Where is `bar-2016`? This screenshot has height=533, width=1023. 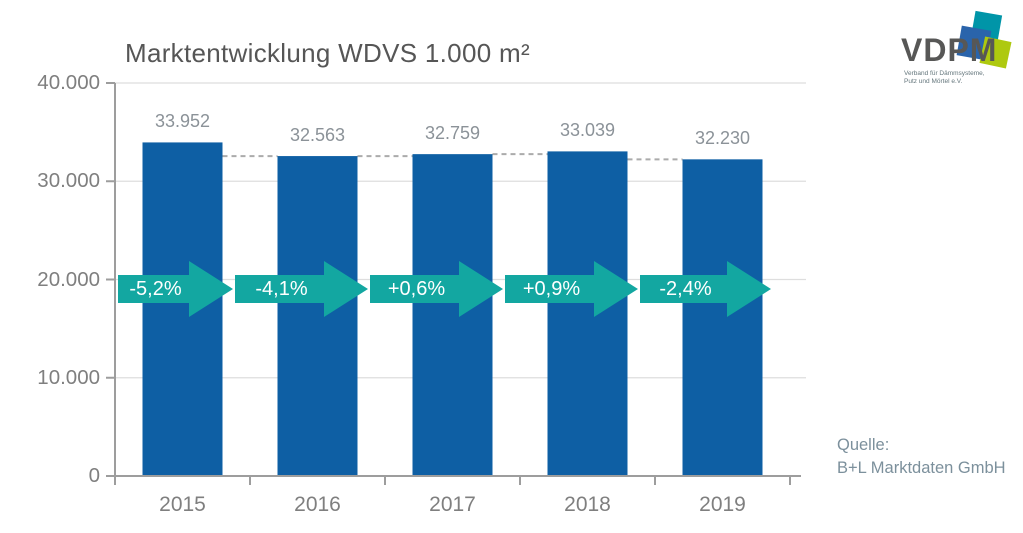 bar-2016 is located at coordinates (317, 316).